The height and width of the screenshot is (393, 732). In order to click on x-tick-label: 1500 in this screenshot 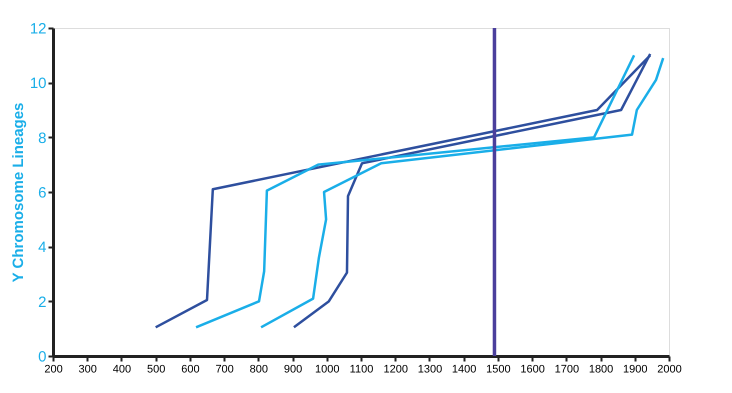, I will do `click(498, 370)`.